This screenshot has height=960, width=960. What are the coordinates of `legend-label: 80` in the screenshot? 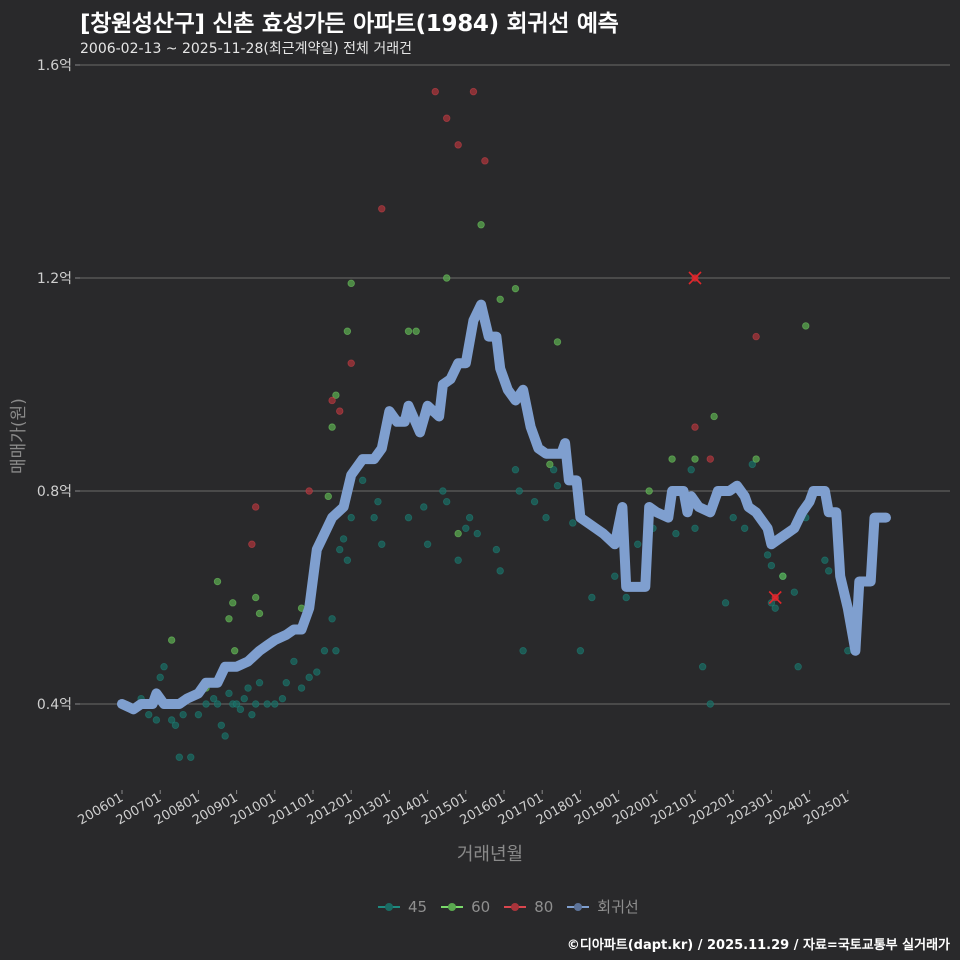 It's located at (544, 906).